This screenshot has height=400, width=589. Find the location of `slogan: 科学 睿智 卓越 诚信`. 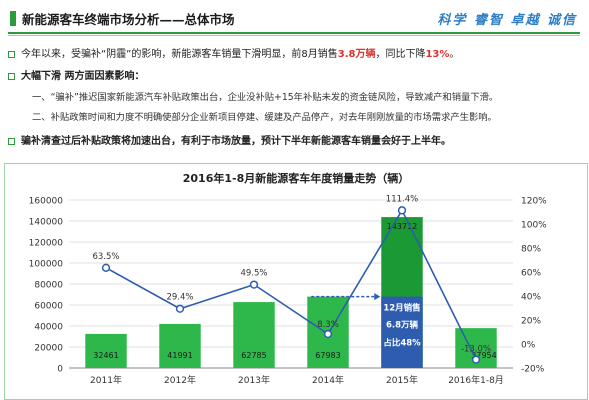

slogan: 科学 睿智 卓越 诚信 is located at coordinates (507, 20).